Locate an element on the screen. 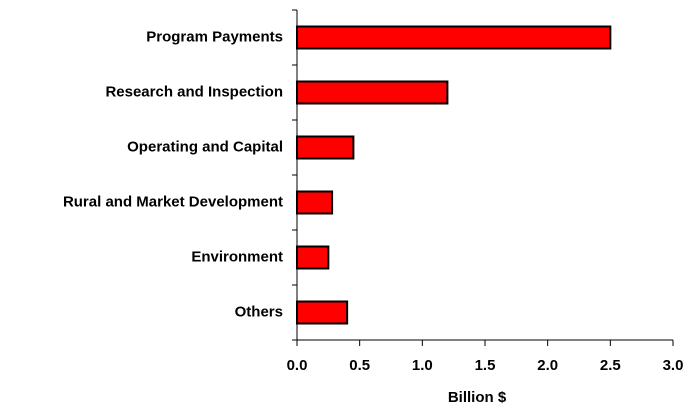 Image resolution: width=692 pixels, height=408 pixels. y-tick-label: Environment is located at coordinates (237, 256).